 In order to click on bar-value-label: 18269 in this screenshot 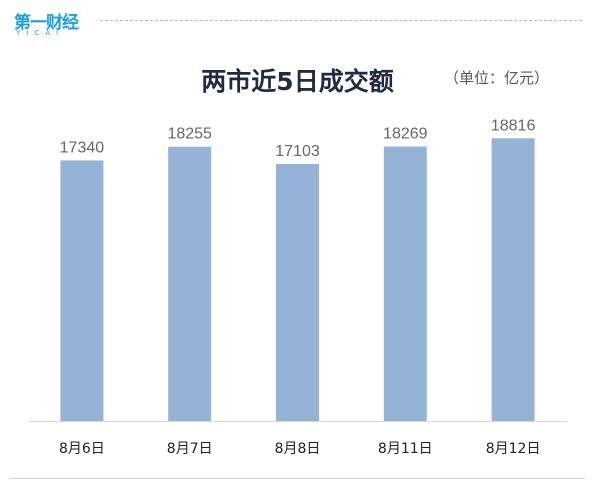, I will do `click(405, 133)`.